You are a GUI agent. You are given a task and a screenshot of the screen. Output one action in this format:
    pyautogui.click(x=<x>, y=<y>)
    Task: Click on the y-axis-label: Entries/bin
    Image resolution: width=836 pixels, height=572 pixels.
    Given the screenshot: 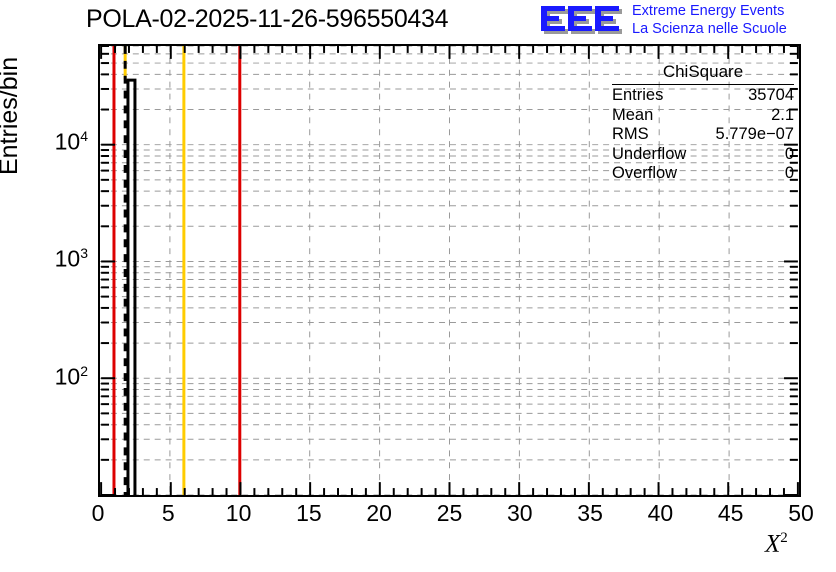 What is the action you would take?
    pyautogui.click(x=11, y=115)
    